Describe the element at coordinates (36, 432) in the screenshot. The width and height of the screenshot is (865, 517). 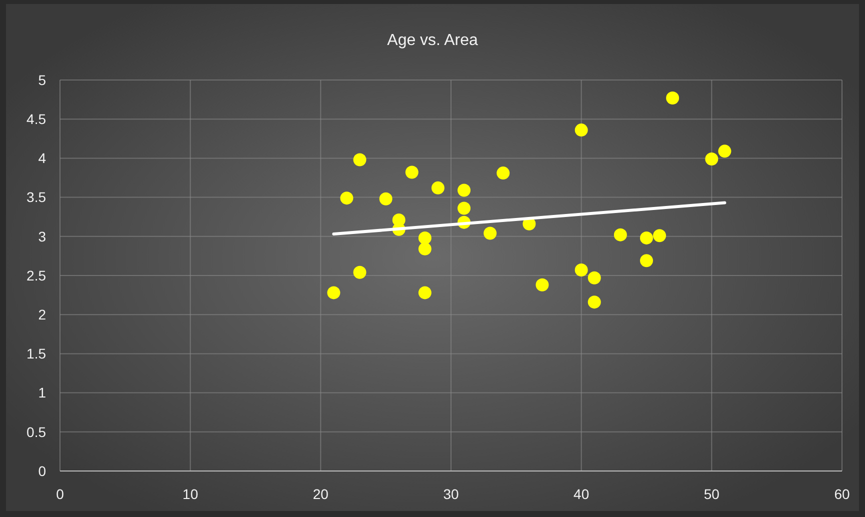
I see `y-tick-label: 0.5` at that location.